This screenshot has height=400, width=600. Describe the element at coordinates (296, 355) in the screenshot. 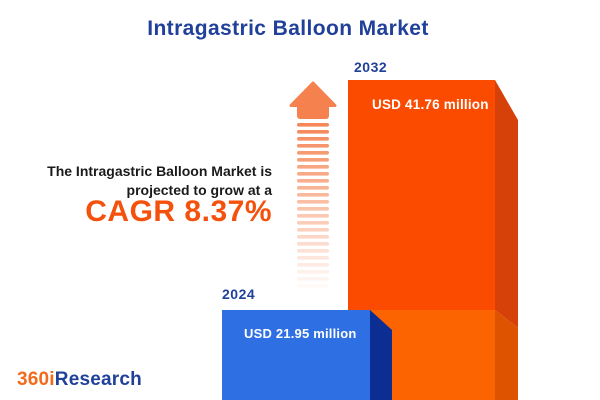

I see `bar-2024-front` at that location.